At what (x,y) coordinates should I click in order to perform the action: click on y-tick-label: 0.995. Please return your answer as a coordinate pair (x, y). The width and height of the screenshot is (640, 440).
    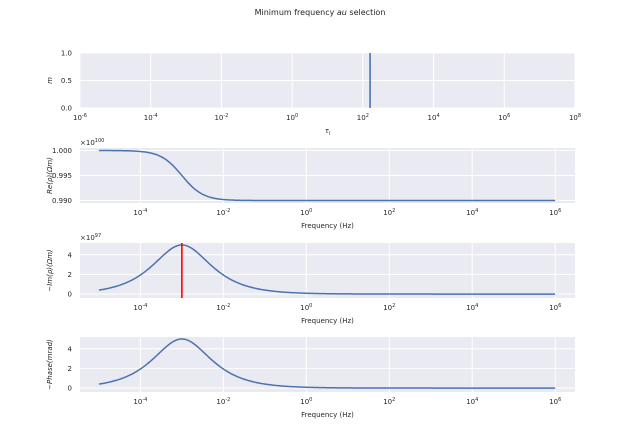
    Looking at the image, I should click on (62, 176).